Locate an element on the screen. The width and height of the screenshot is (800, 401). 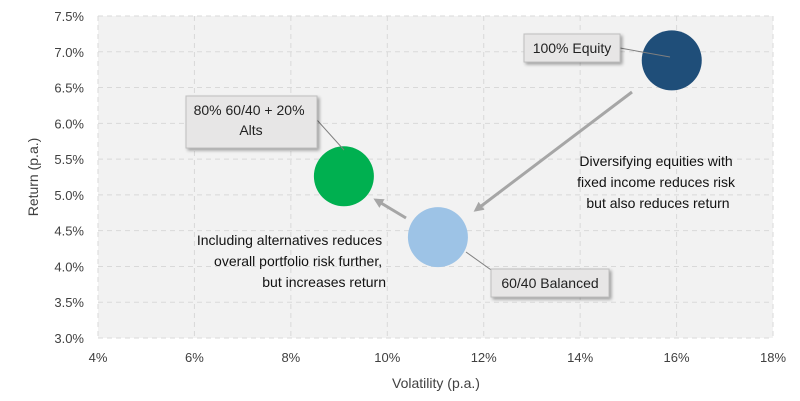
bubble-100-equity is located at coordinates (671, 60).